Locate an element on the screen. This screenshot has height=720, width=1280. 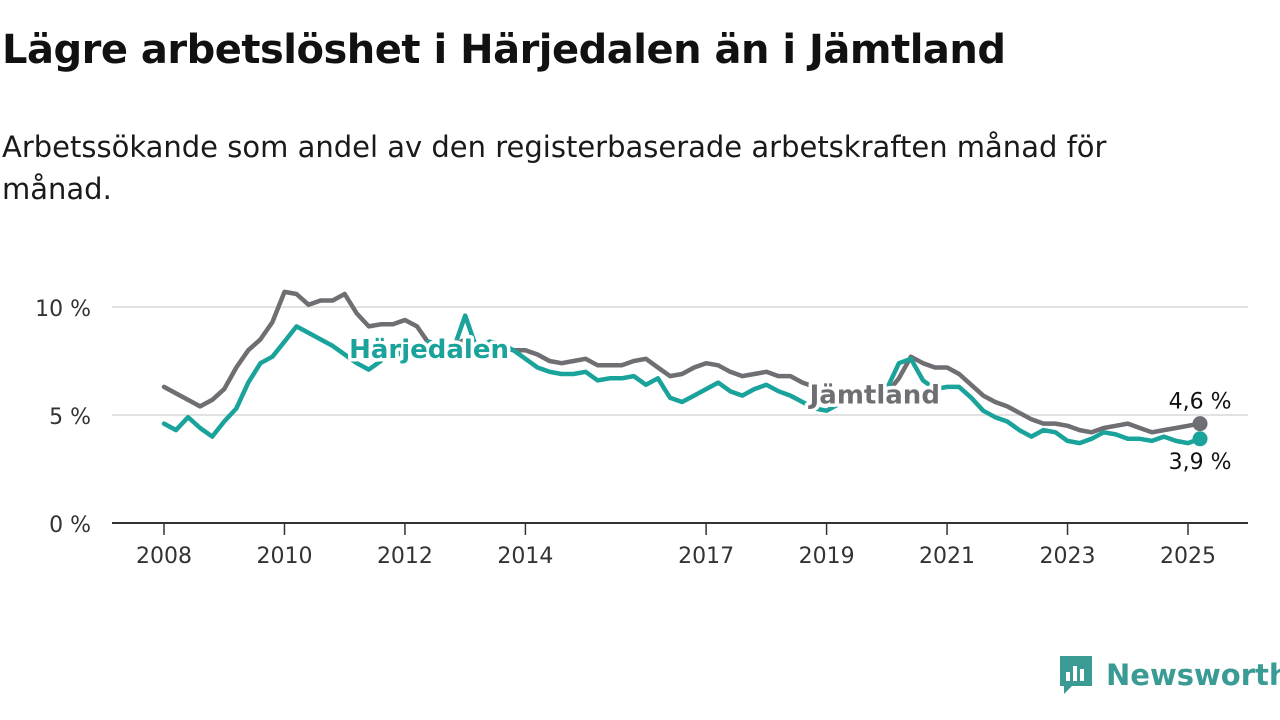
x-tick-label: 2014 is located at coordinates (525, 556).